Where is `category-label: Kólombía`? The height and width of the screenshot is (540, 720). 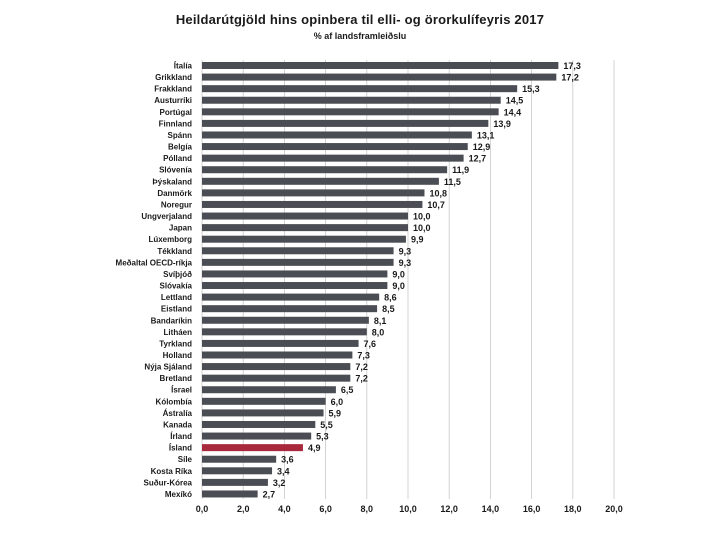
category-label: Kólombía is located at coordinates (174, 401).